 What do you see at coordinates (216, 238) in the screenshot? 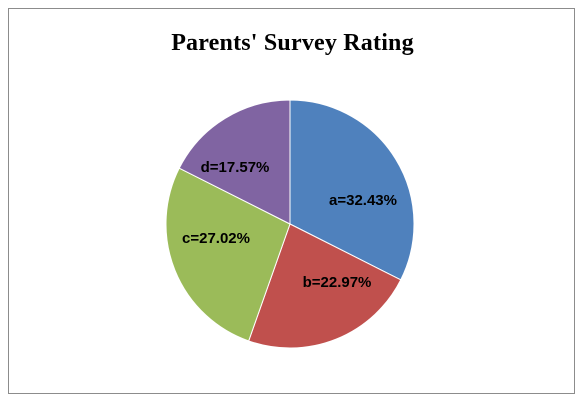
I see `slice-label-c: c=27.02%` at bounding box center [216, 238].